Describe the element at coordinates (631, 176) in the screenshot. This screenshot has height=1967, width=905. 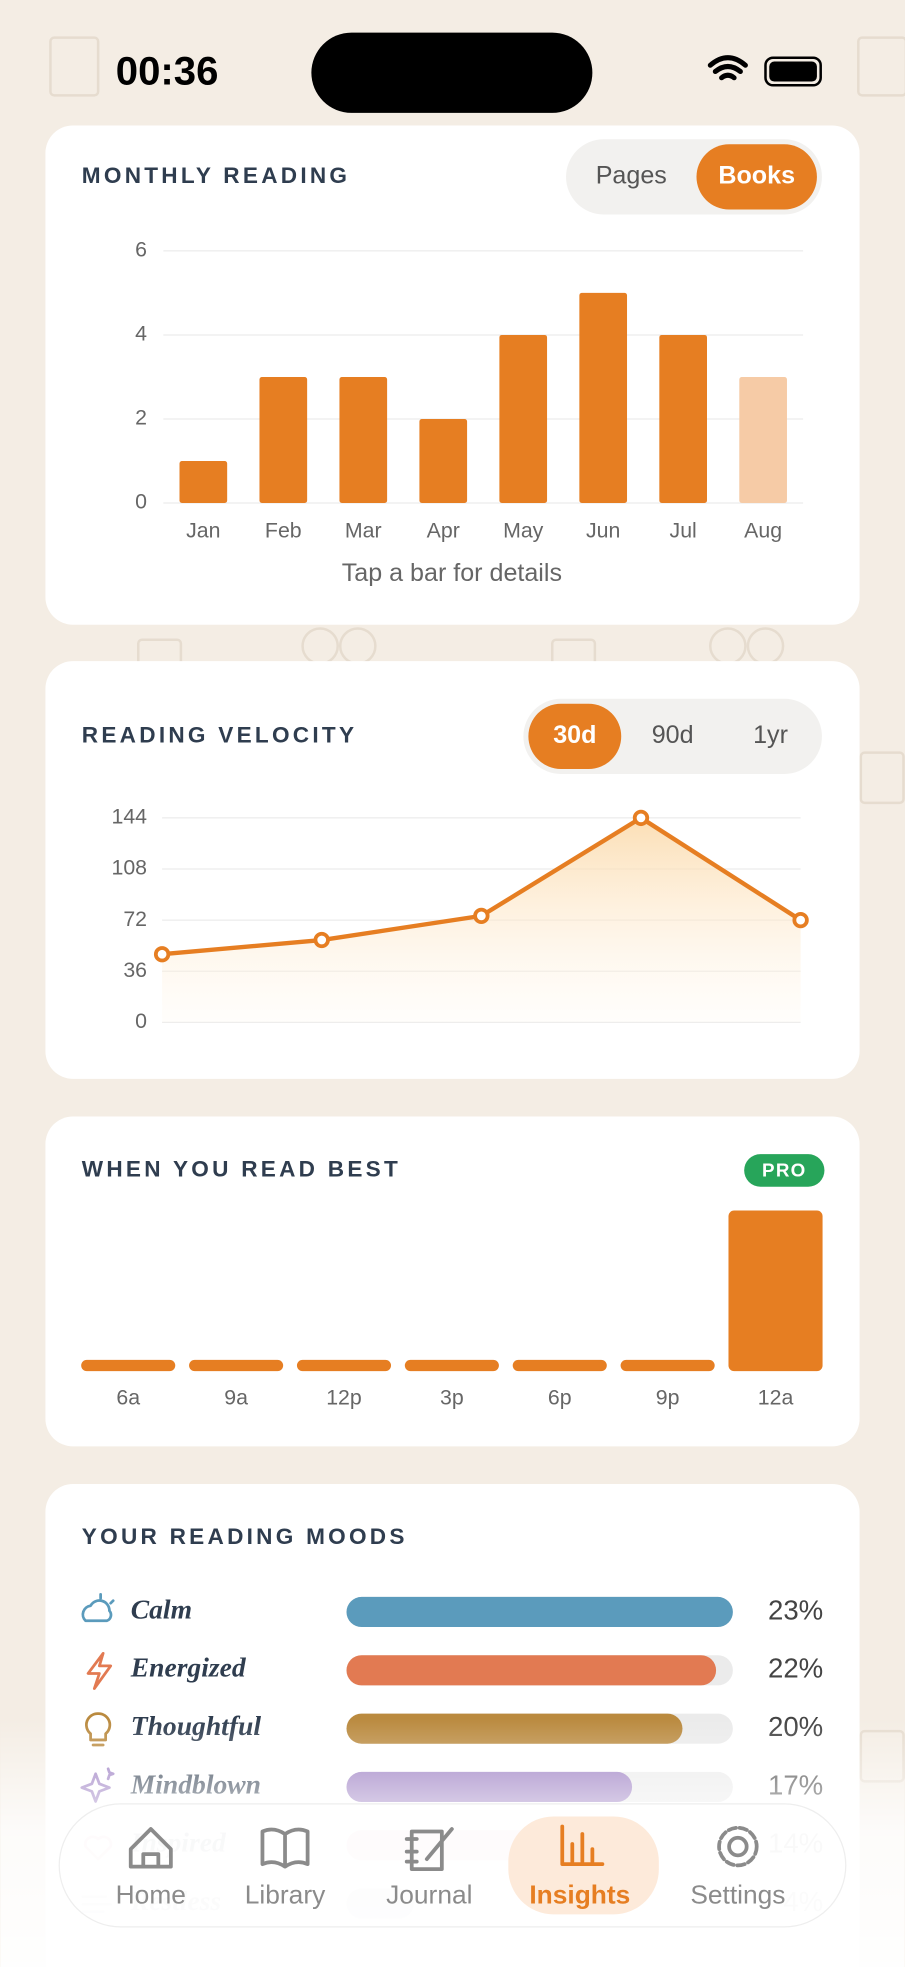
I see `segment-label: Pages` at that location.